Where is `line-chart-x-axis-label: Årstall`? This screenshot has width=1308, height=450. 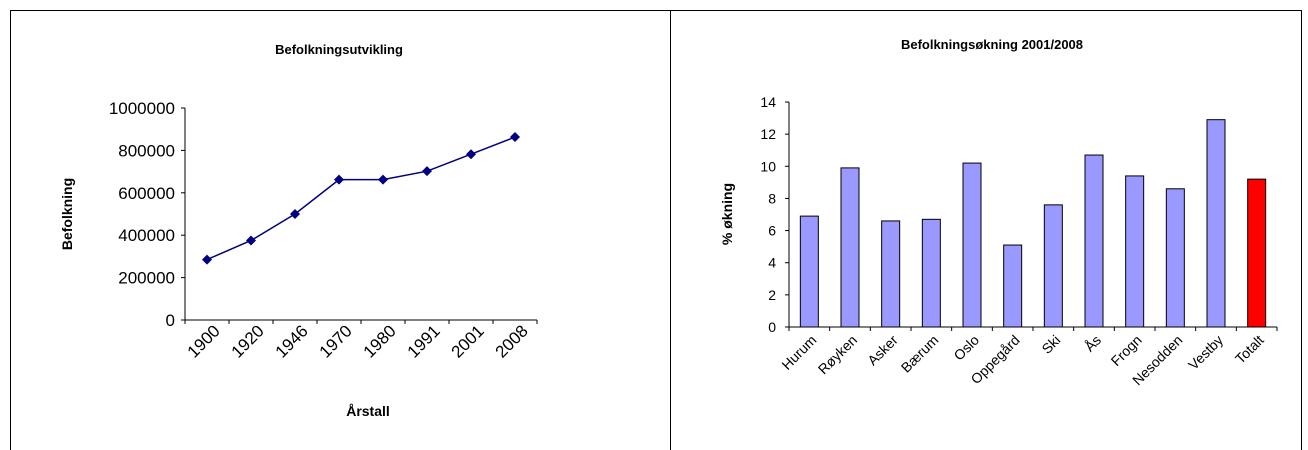
line-chart-x-axis-label: Årstall is located at coordinates (368, 411).